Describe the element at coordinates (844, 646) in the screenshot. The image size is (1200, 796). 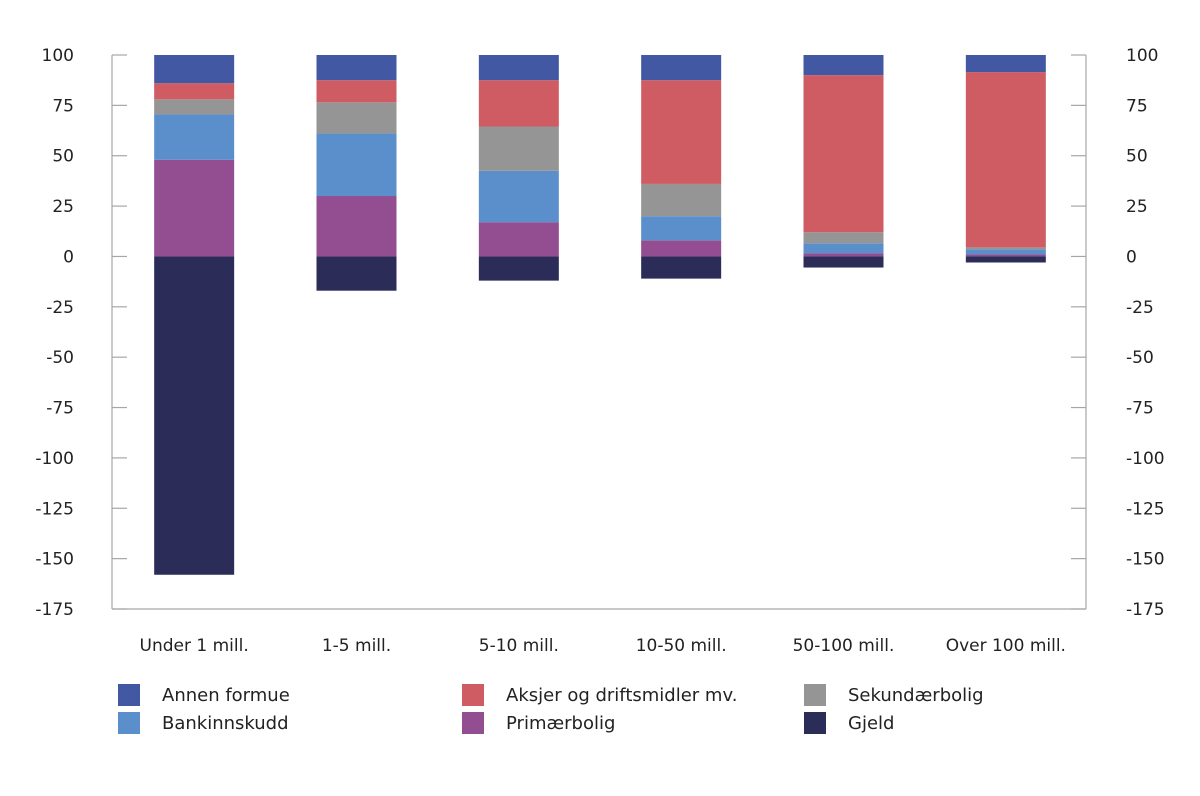
I see `x-category-label: 50-100 mill.` at that location.